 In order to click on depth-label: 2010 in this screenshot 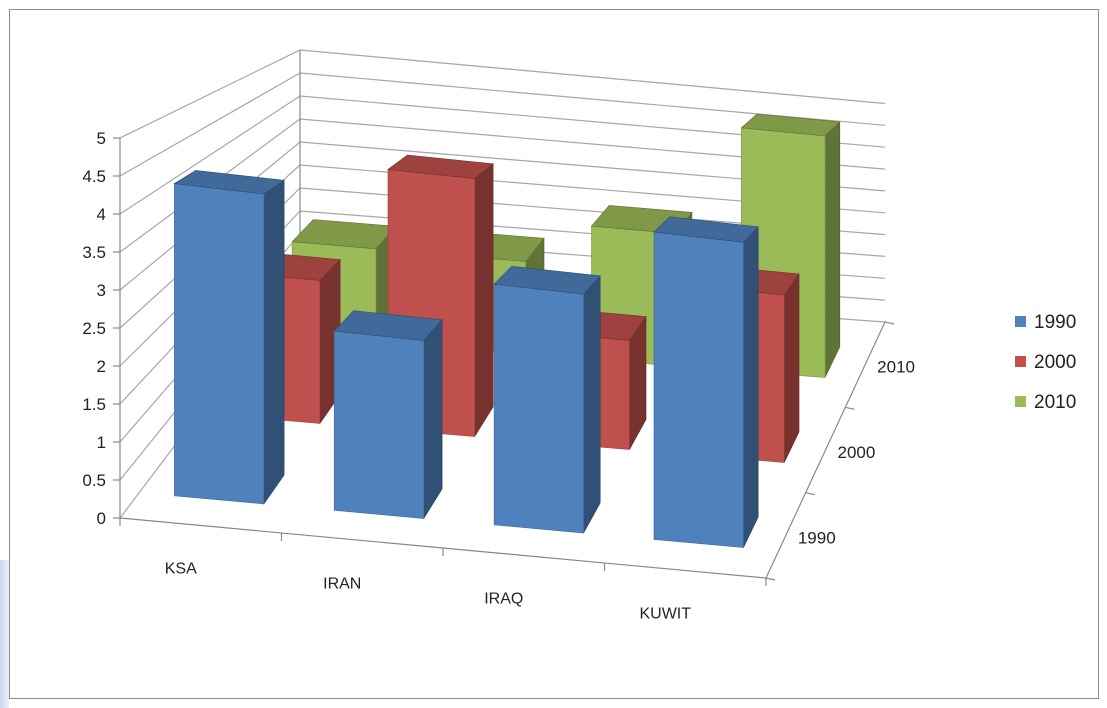, I will do `click(896, 367)`.